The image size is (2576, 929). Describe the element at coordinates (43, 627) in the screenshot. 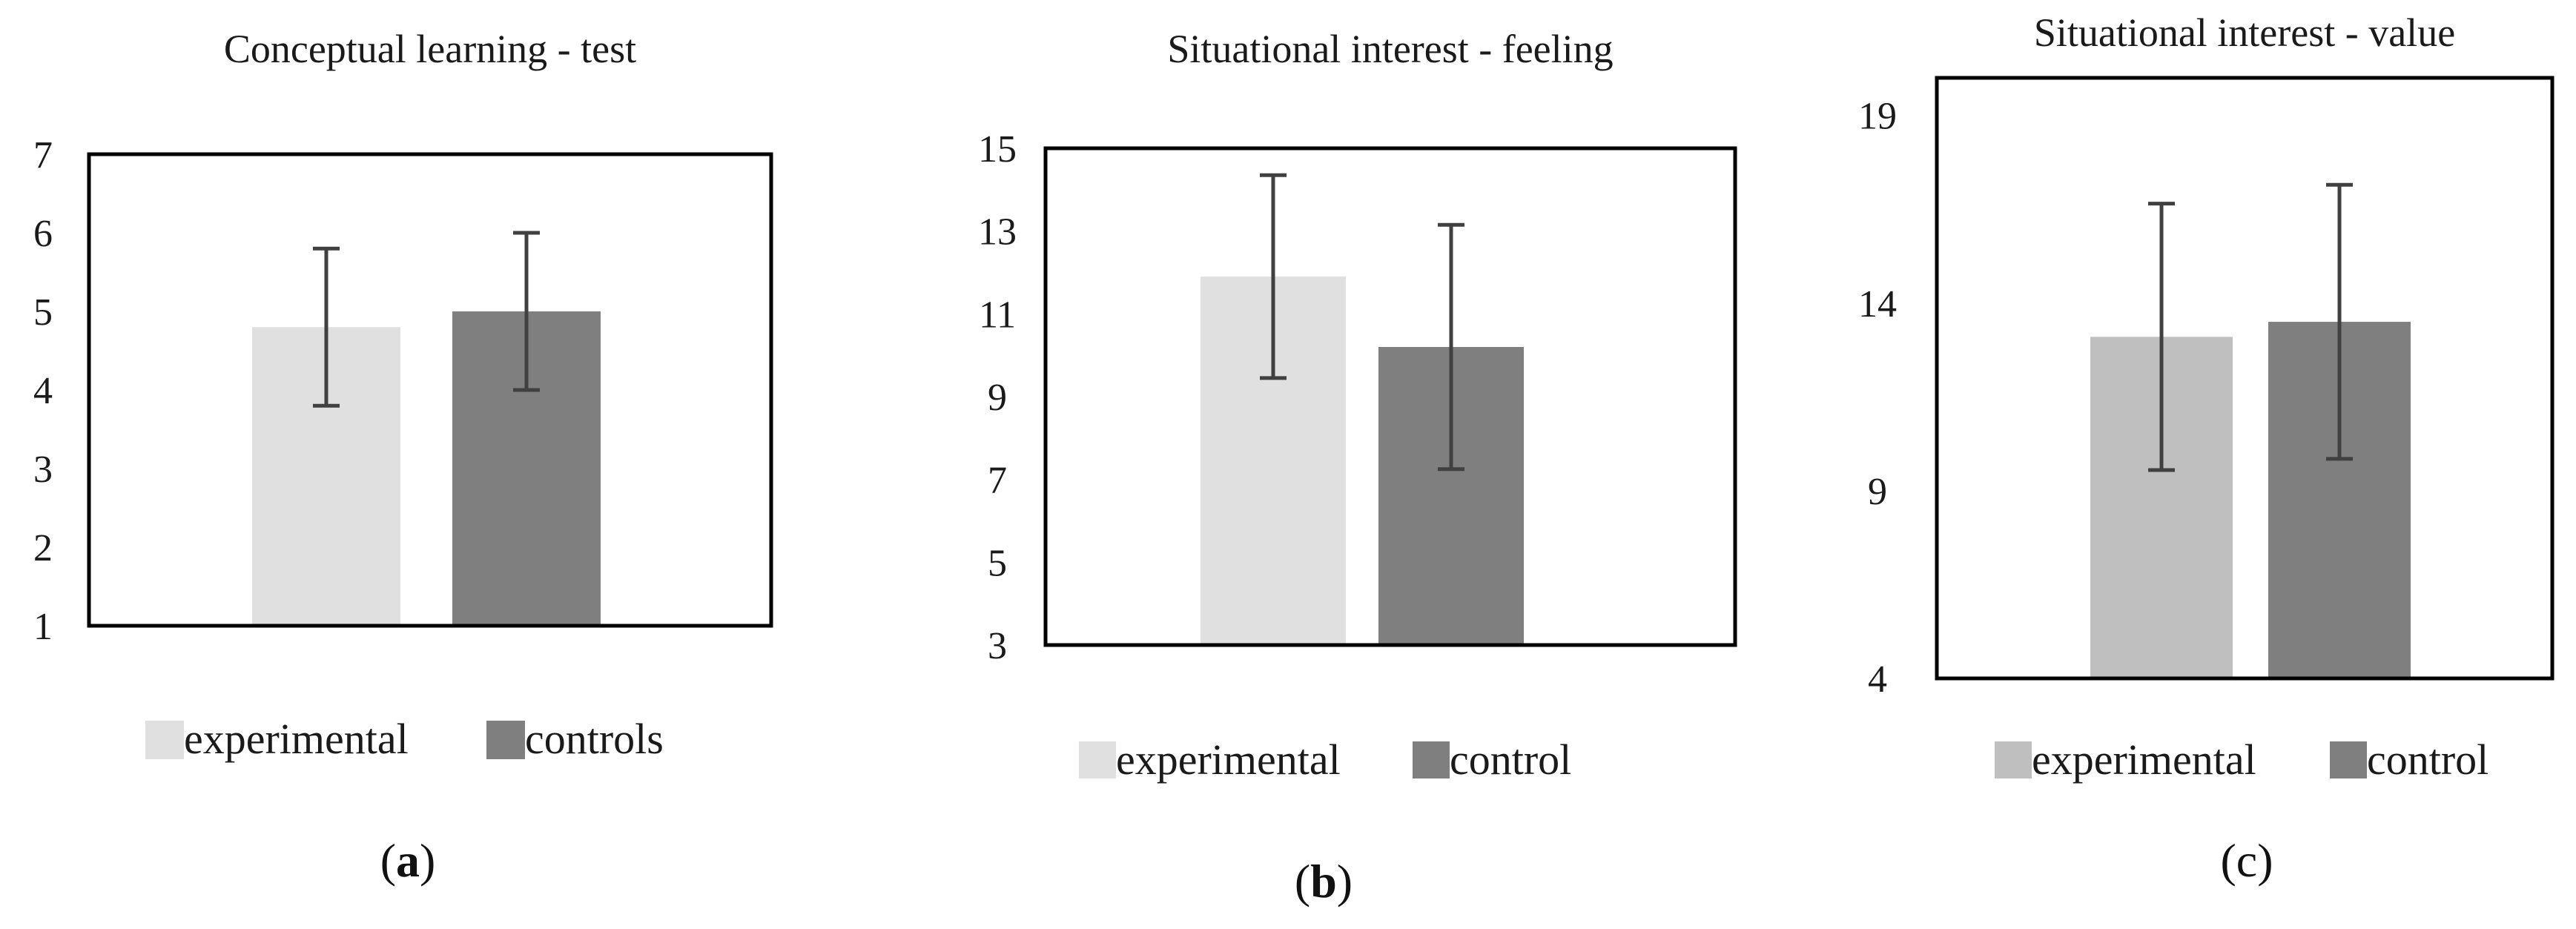

I see `y-tick-label: 1` at that location.